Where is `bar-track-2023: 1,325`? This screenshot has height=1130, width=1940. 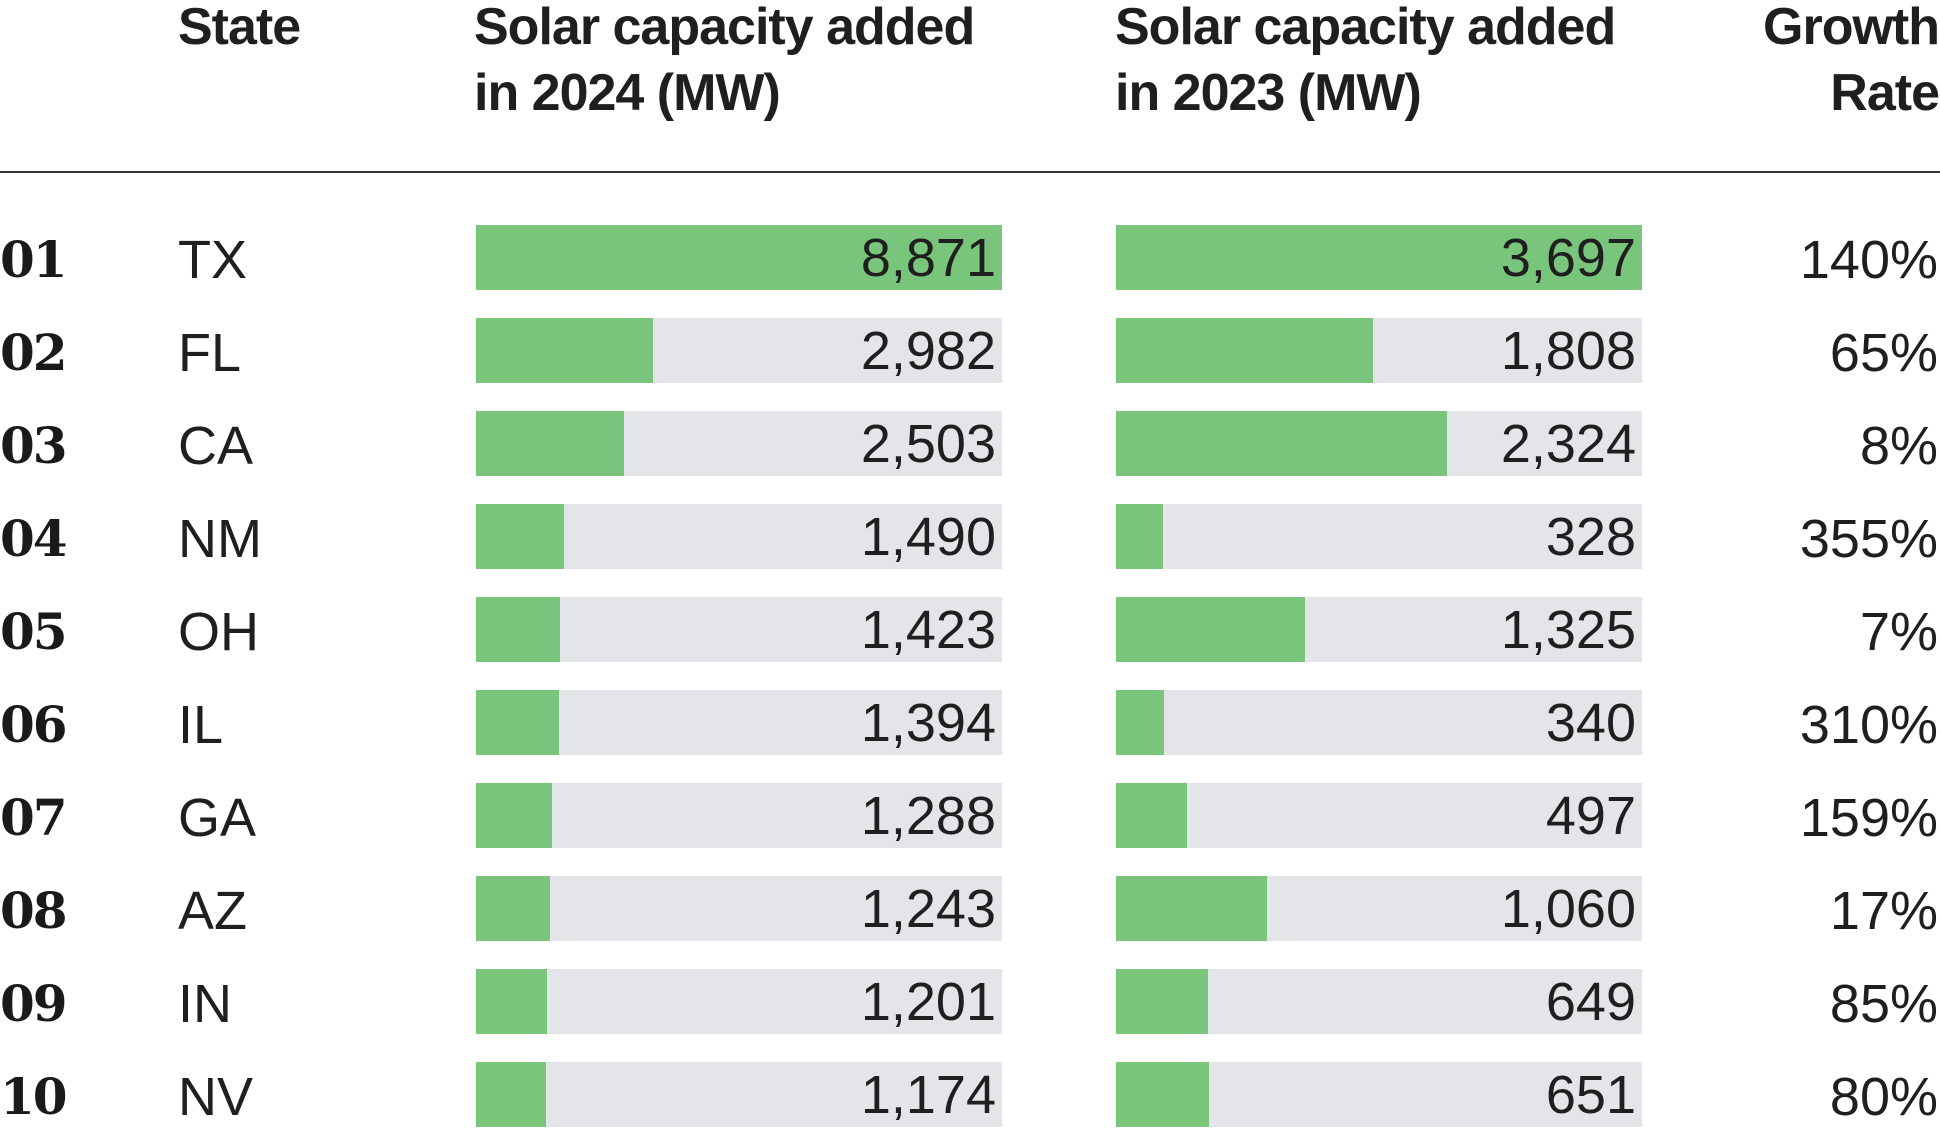
bar-track-2023: 1,325 is located at coordinates (1379, 629).